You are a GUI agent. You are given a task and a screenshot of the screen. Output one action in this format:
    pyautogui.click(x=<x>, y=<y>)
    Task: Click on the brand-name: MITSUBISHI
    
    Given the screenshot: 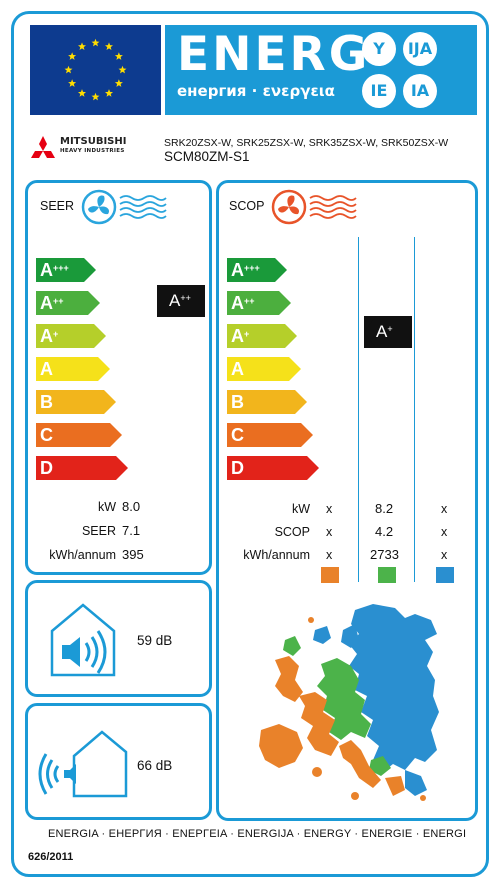 What is the action you would take?
    pyautogui.click(x=93, y=141)
    